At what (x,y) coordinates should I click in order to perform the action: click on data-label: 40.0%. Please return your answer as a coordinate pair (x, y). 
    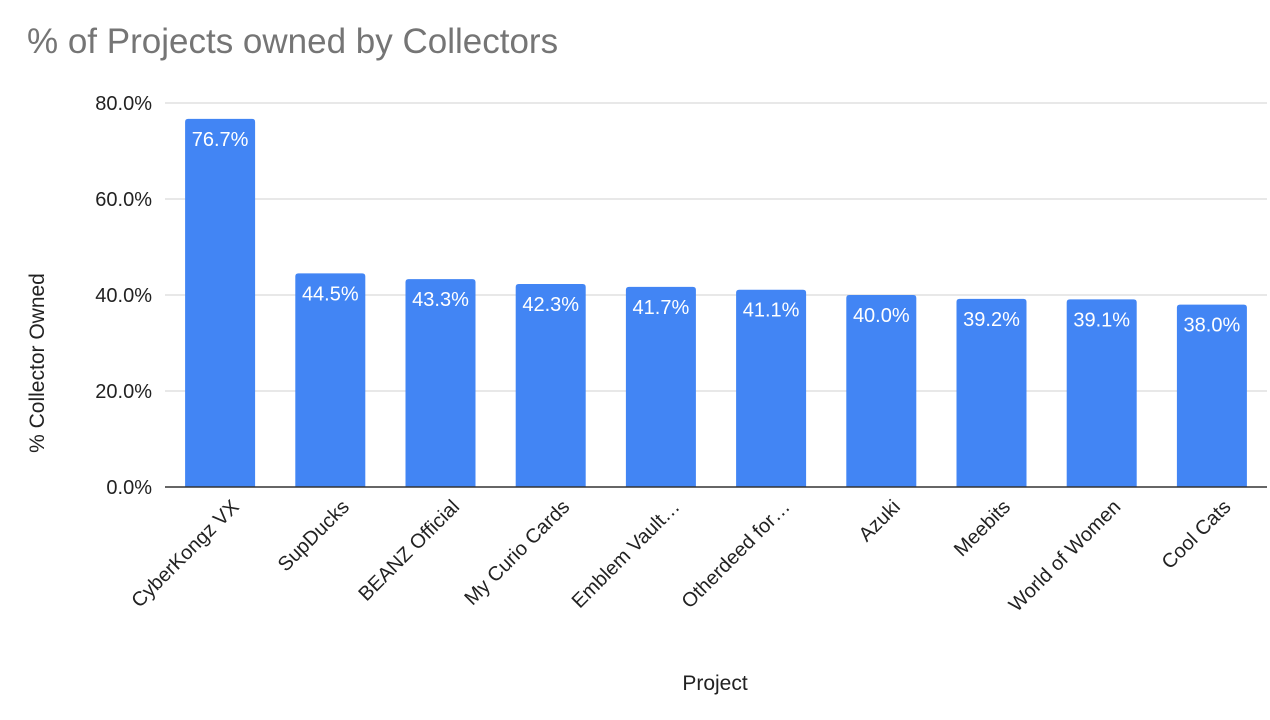
    Looking at the image, I should click on (881, 316).